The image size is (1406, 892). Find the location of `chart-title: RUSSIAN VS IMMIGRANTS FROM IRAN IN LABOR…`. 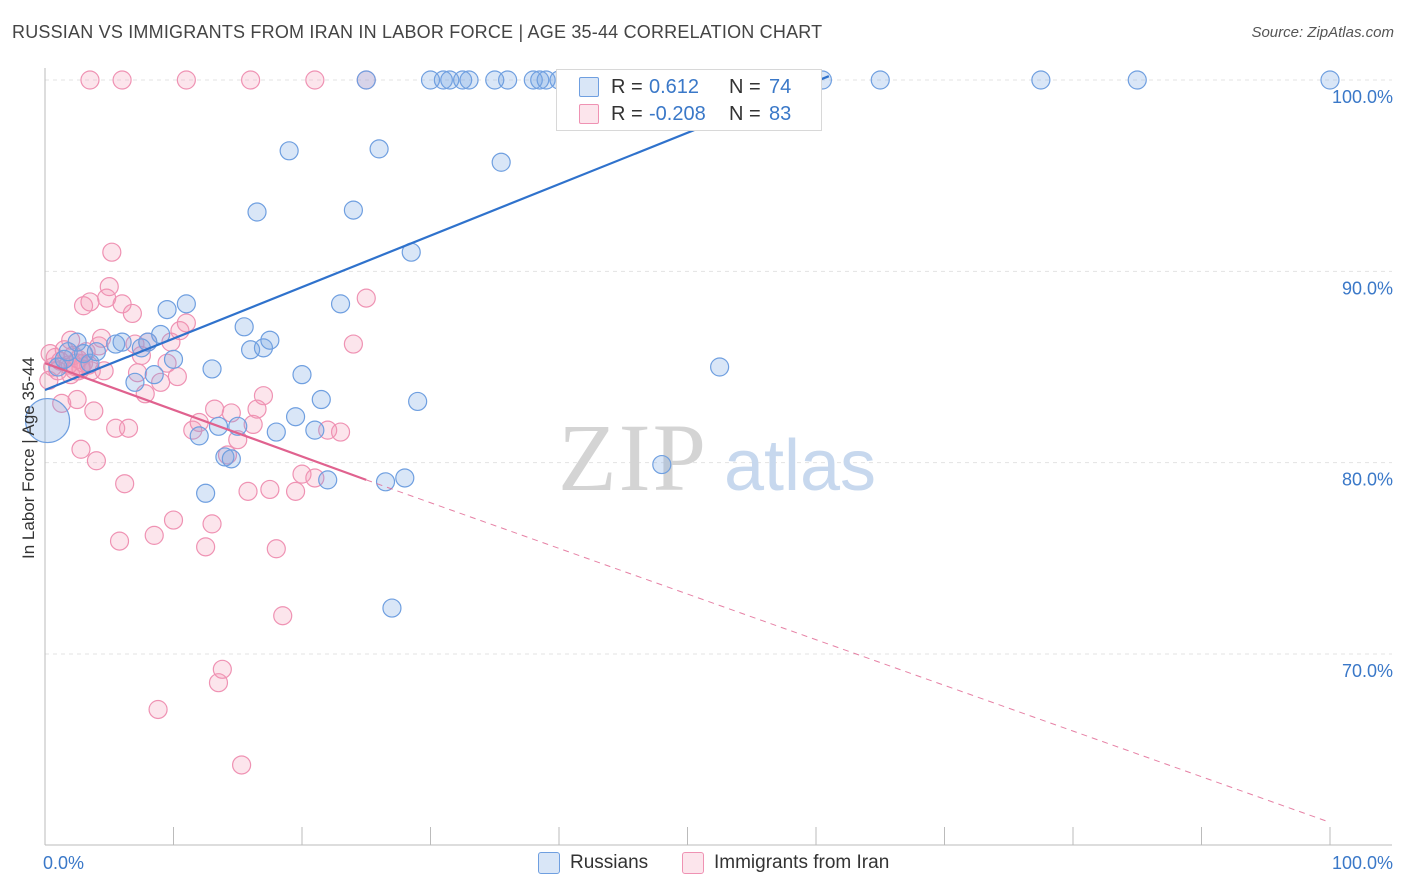

chart-title: RUSSIAN VS IMMIGRANTS FROM IRAN IN LABOR… is located at coordinates (417, 32).